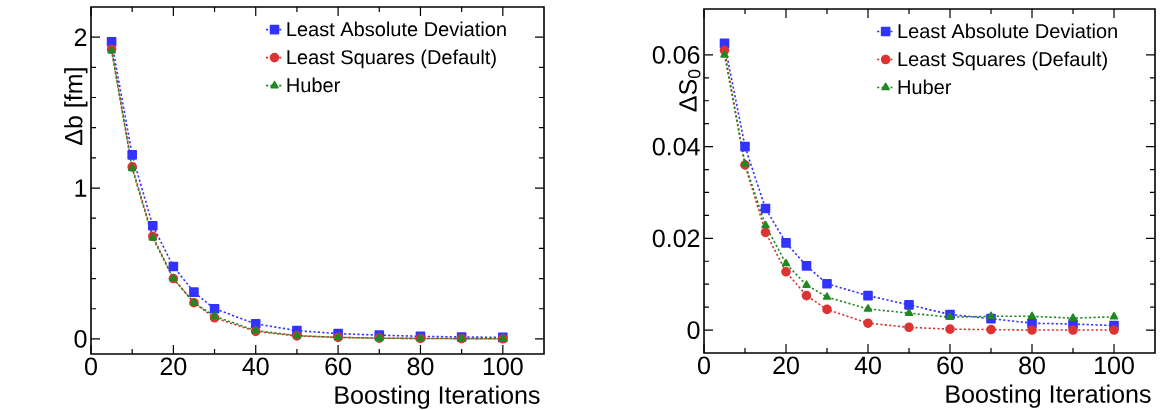 The height and width of the screenshot is (410, 1162). What do you see at coordinates (676, 238) in the screenshot?
I see `y-tick-label: 0.02` at bounding box center [676, 238].